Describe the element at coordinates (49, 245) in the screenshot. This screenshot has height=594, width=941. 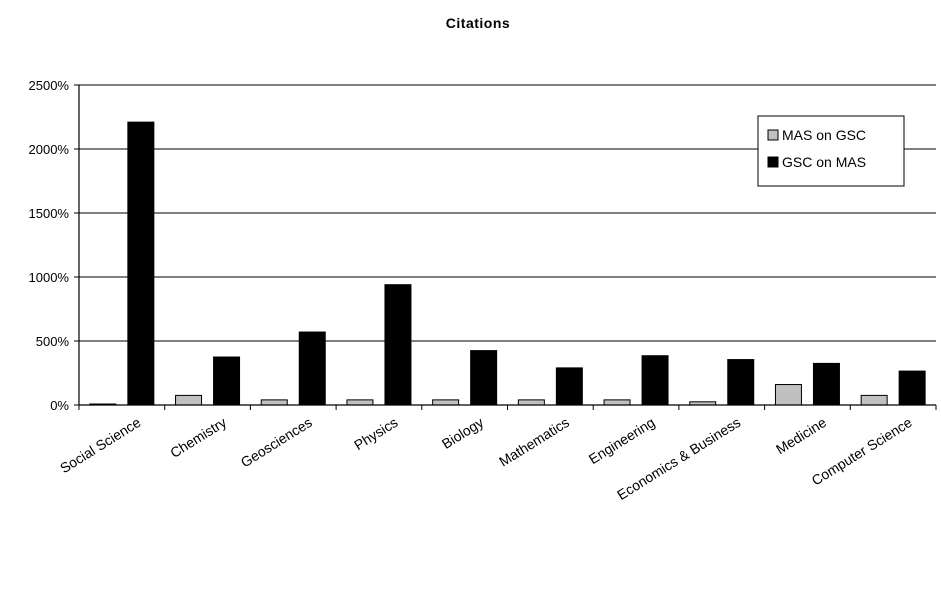
I see `y-axis-tick-labels: 0% 500% 1000% 1500% 2000% 2500%` at that location.